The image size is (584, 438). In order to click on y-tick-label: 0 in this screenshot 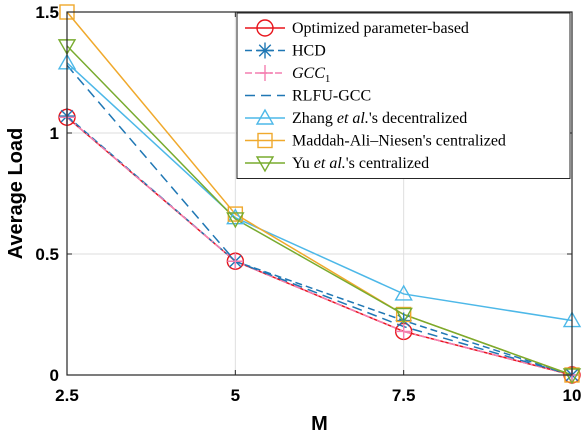, I will do `click(54, 375)`.